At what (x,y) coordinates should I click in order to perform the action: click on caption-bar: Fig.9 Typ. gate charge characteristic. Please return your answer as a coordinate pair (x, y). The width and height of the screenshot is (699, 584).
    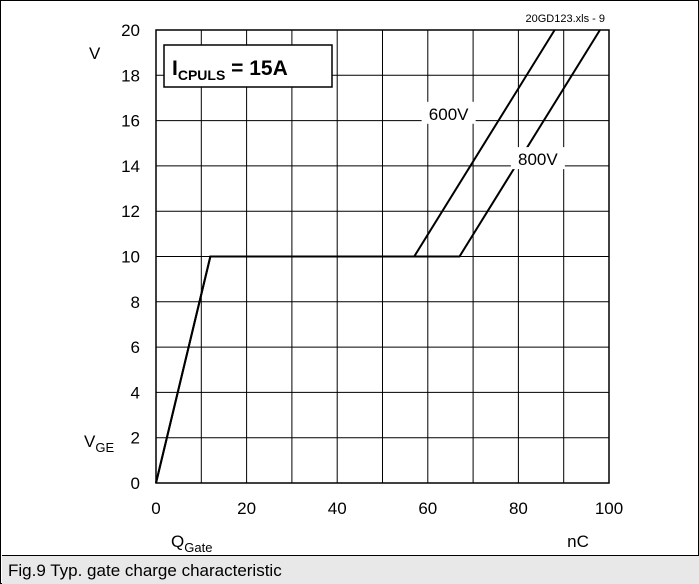
    Looking at the image, I should click on (350, 569).